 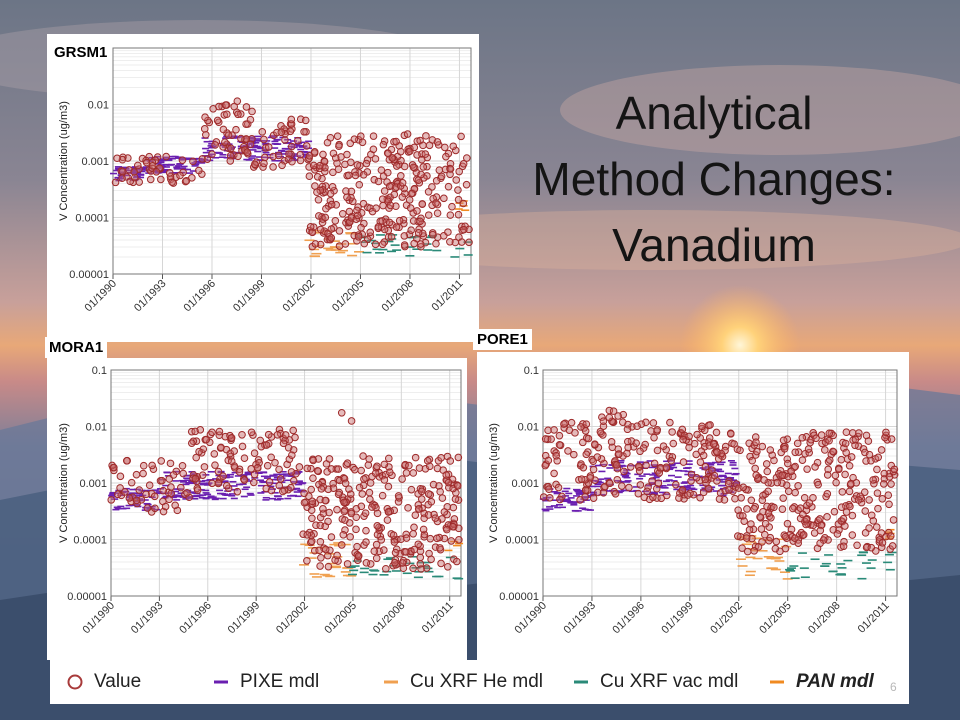 What do you see at coordinates (99, 371) in the screenshot?
I see `y-tick-label: 0.1` at bounding box center [99, 371].